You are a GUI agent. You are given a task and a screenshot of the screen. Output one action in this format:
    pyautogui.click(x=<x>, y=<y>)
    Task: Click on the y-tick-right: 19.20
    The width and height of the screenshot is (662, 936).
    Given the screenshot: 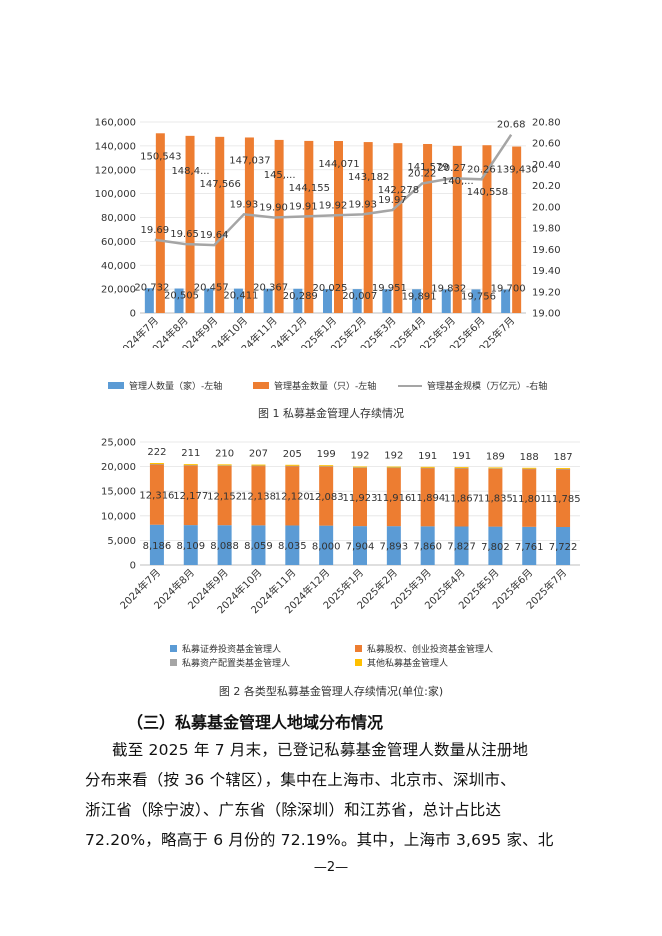 What is the action you would take?
    pyautogui.click(x=546, y=292)
    